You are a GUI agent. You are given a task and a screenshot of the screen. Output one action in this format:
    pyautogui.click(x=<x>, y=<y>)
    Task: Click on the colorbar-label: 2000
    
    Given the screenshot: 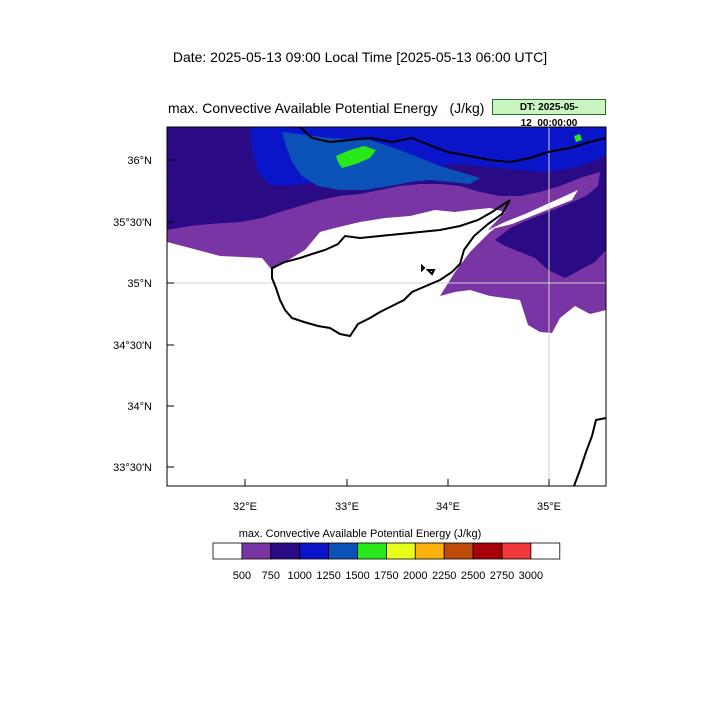 What is the action you would take?
    pyautogui.click(x=415, y=576)
    